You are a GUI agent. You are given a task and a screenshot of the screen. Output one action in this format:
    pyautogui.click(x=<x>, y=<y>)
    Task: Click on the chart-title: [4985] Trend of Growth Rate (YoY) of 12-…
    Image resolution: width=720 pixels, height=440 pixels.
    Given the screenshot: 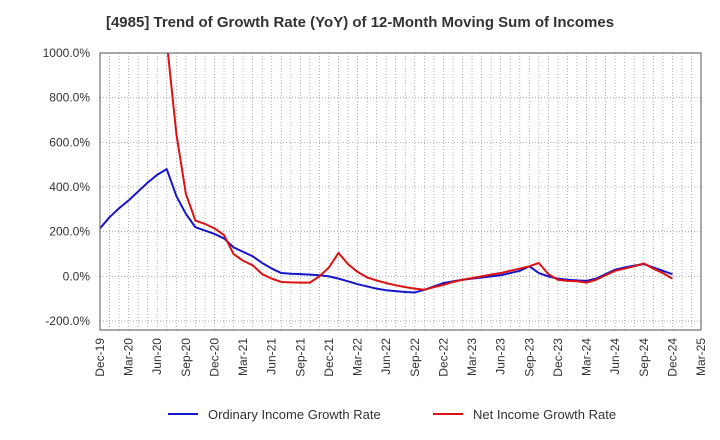 What is the action you would take?
    pyautogui.click(x=360, y=22)
    